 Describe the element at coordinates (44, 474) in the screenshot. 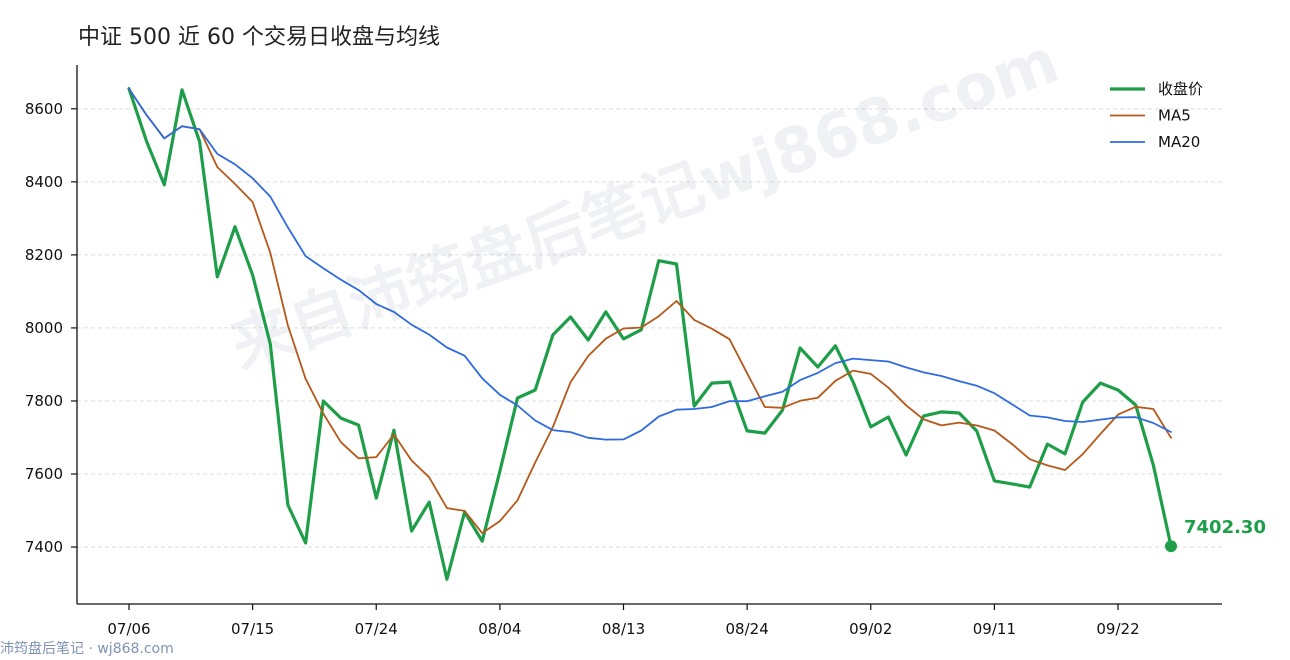

I see `y-tick-label: 7600` at that location.